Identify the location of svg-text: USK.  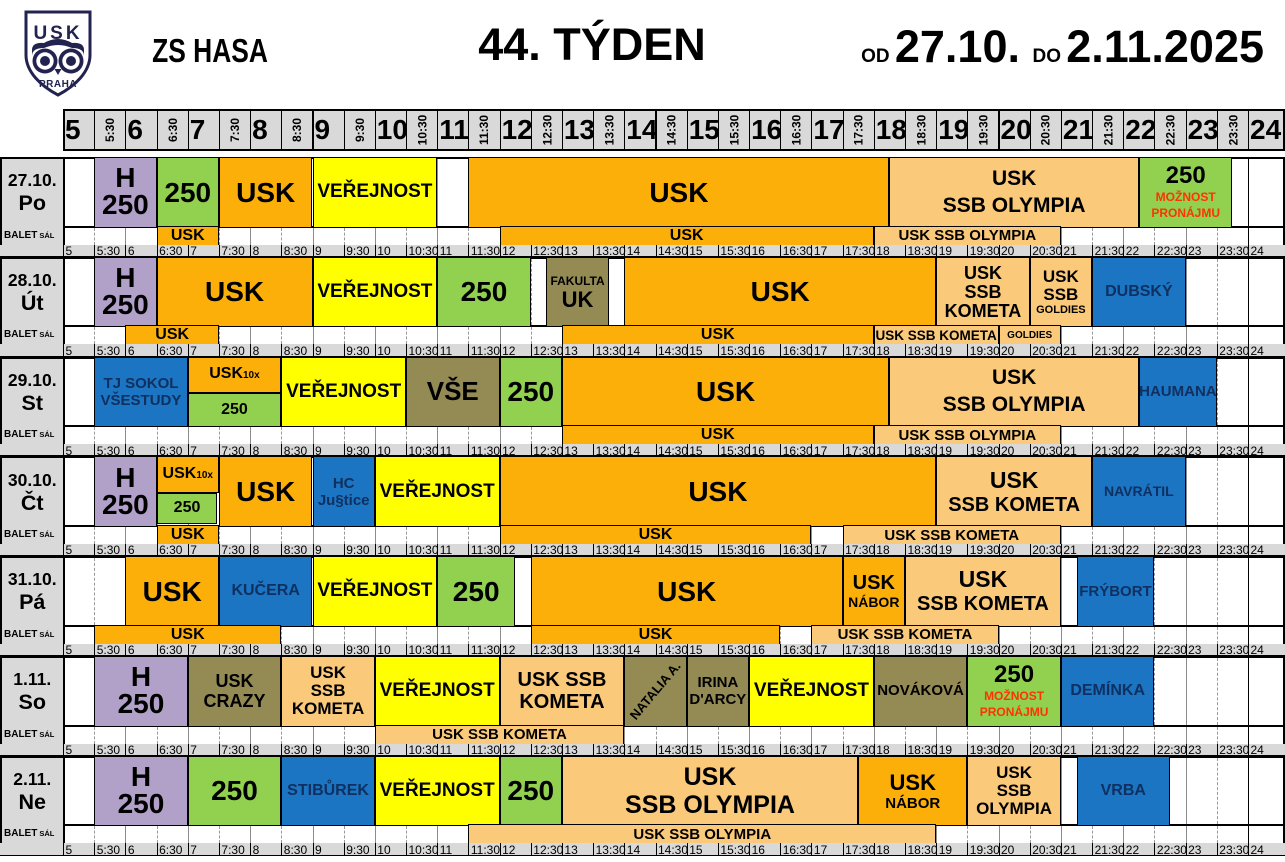
(57, 33).